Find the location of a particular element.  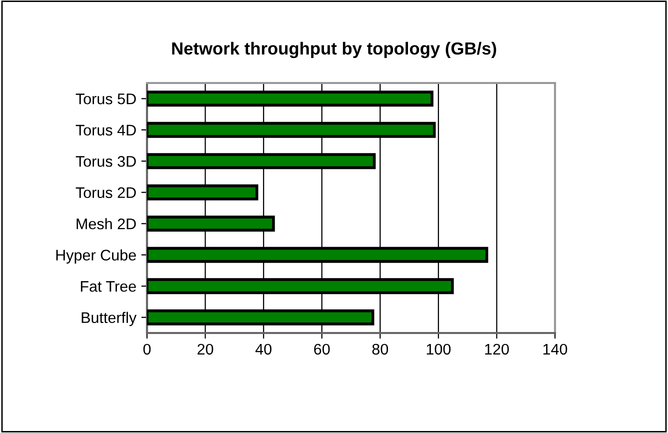

y-tick-label: Butterfly is located at coordinates (109, 319).